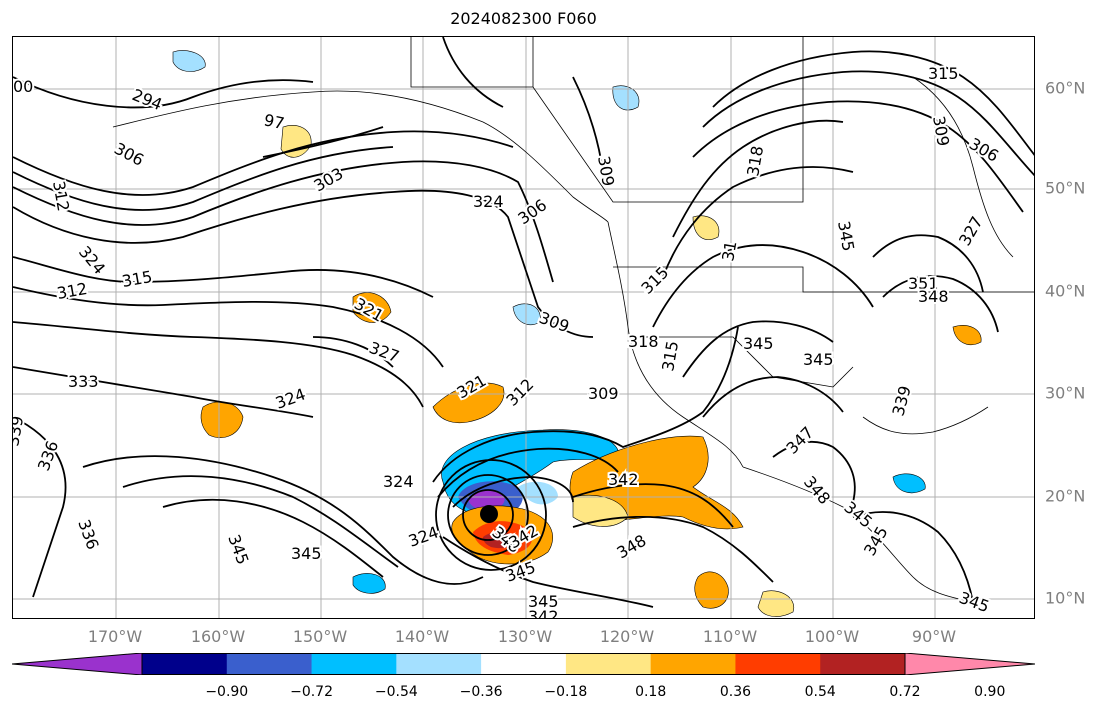  What do you see at coordinates (934, 636) in the screenshot?
I see `longitude-label: 90°W` at bounding box center [934, 636].